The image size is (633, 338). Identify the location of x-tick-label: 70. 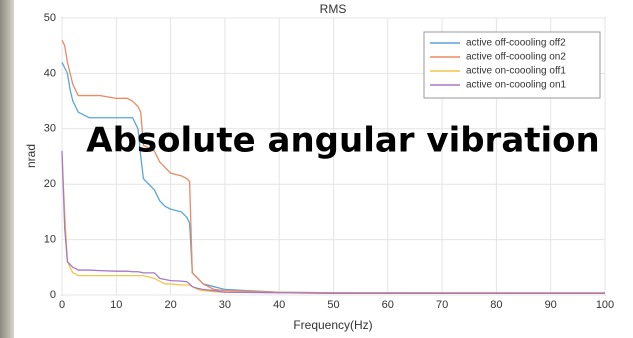
(442, 305).